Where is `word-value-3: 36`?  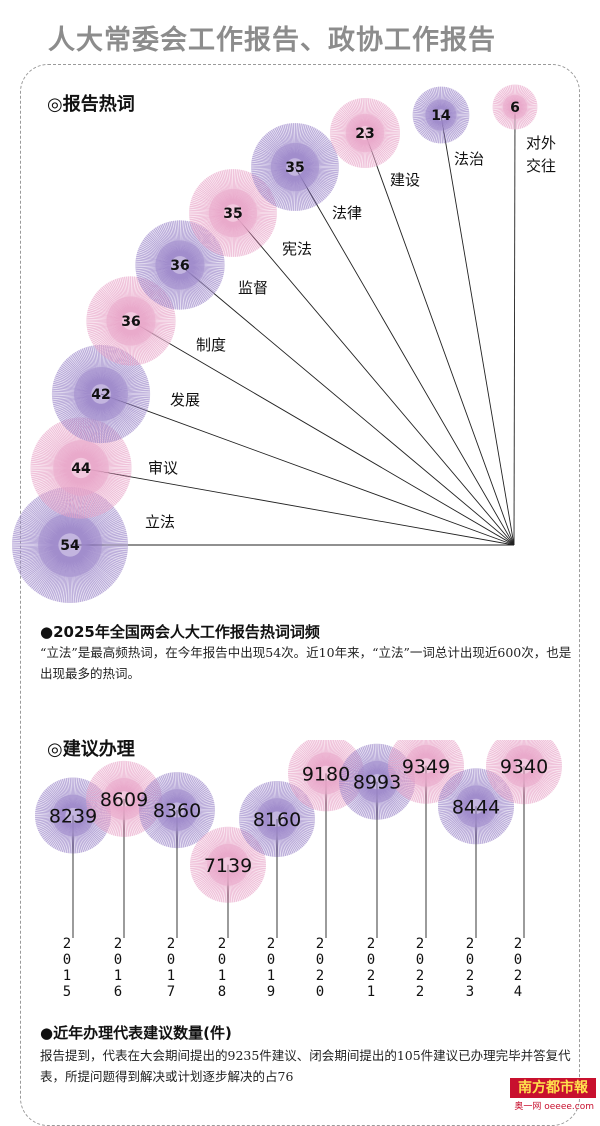
word-value-3: 36 is located at coordinates (130, 322).